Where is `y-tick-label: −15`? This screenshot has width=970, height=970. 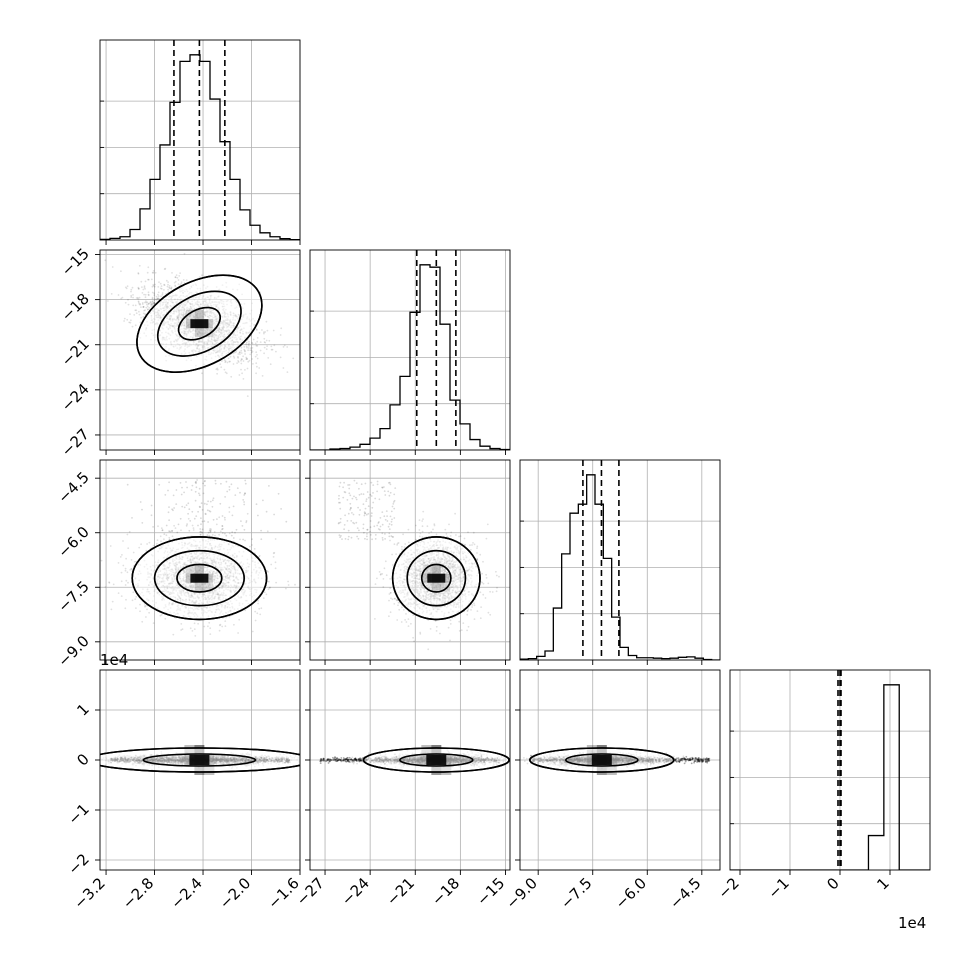
y-tick-label: −15 is located at coordinates (75, 262).